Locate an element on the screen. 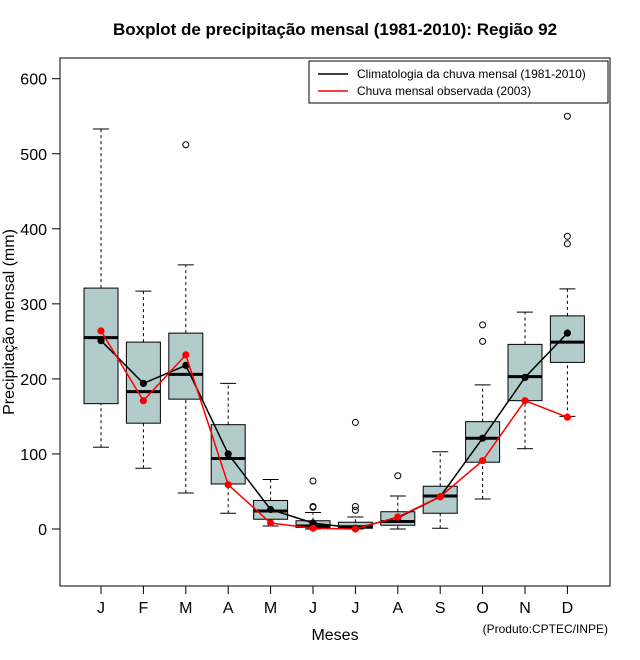 This screenshot has height=660, width=640. y-tick-label-400: 400 is located at coordinates (33, 230).